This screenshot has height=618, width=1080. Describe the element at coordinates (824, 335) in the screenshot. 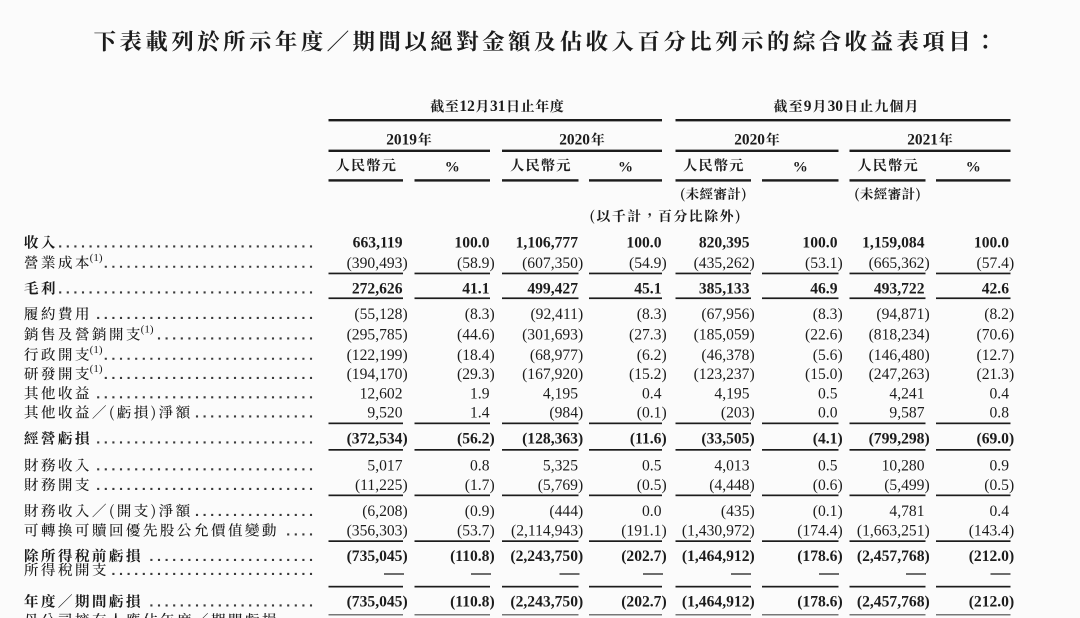

I see `svg-text: (22.6)` at that location.